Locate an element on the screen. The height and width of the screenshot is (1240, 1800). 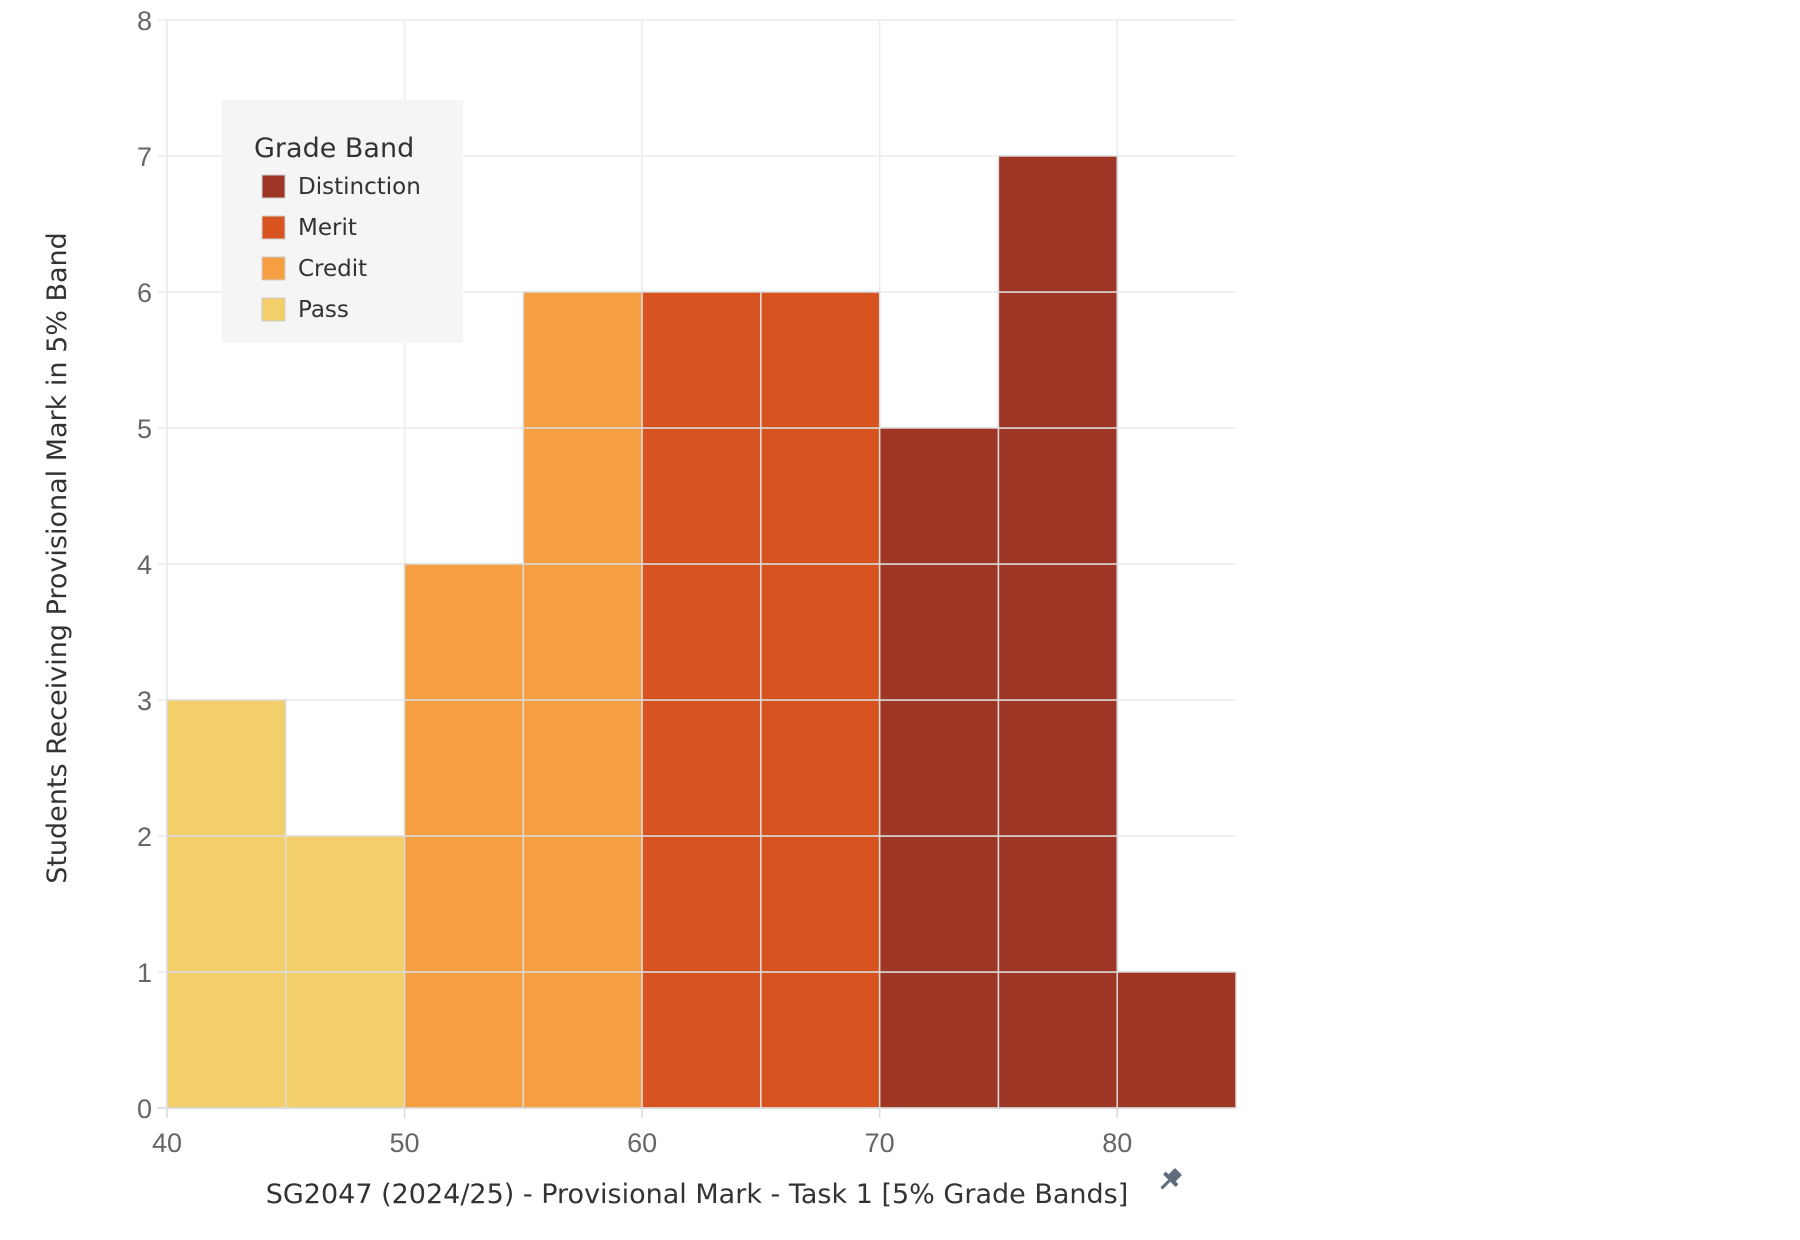
pin-icon is located at coordinates (1170, 1180).